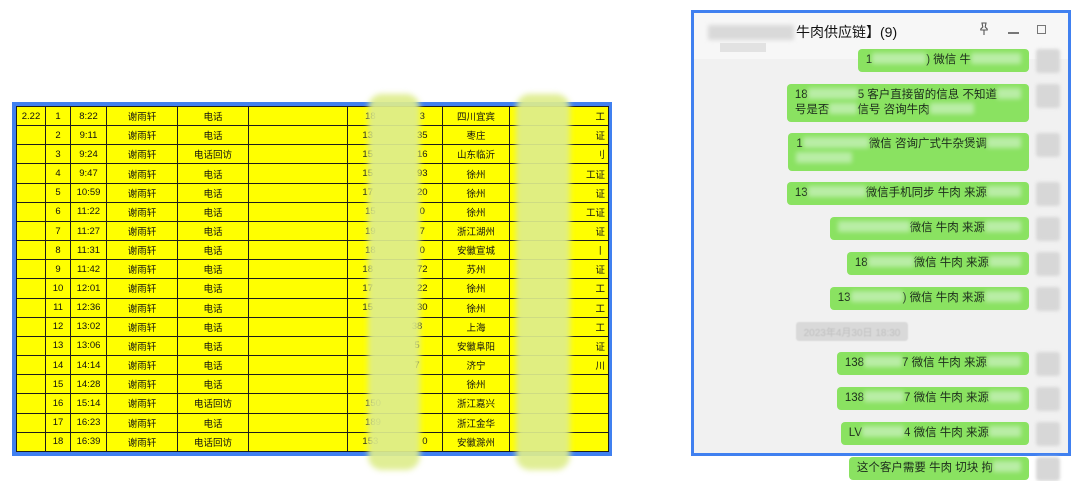 Image resolution: width=1080 pixels, height=481 pixels. What do you see at coordinates (600, 252) in the screenshot?
I see `tag-suffix: 丨` at bounding box center [600, 252].